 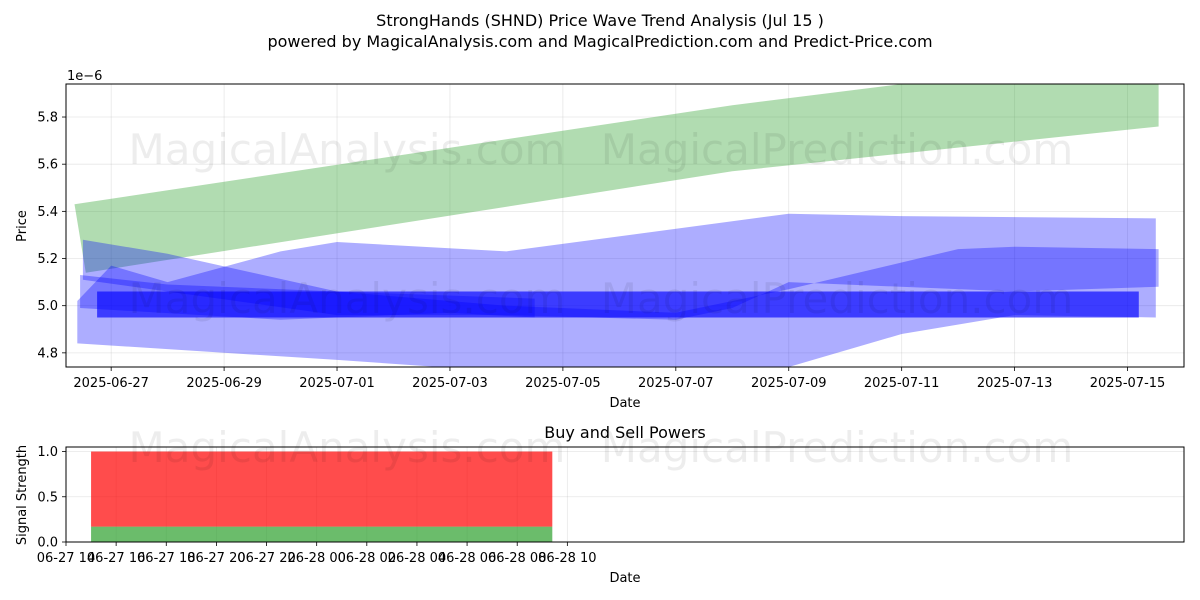 What do you see at coordinates (47, 353) in the screenshot?
I see `y-tick-label: 4.8` at bounding box center [47, 353].